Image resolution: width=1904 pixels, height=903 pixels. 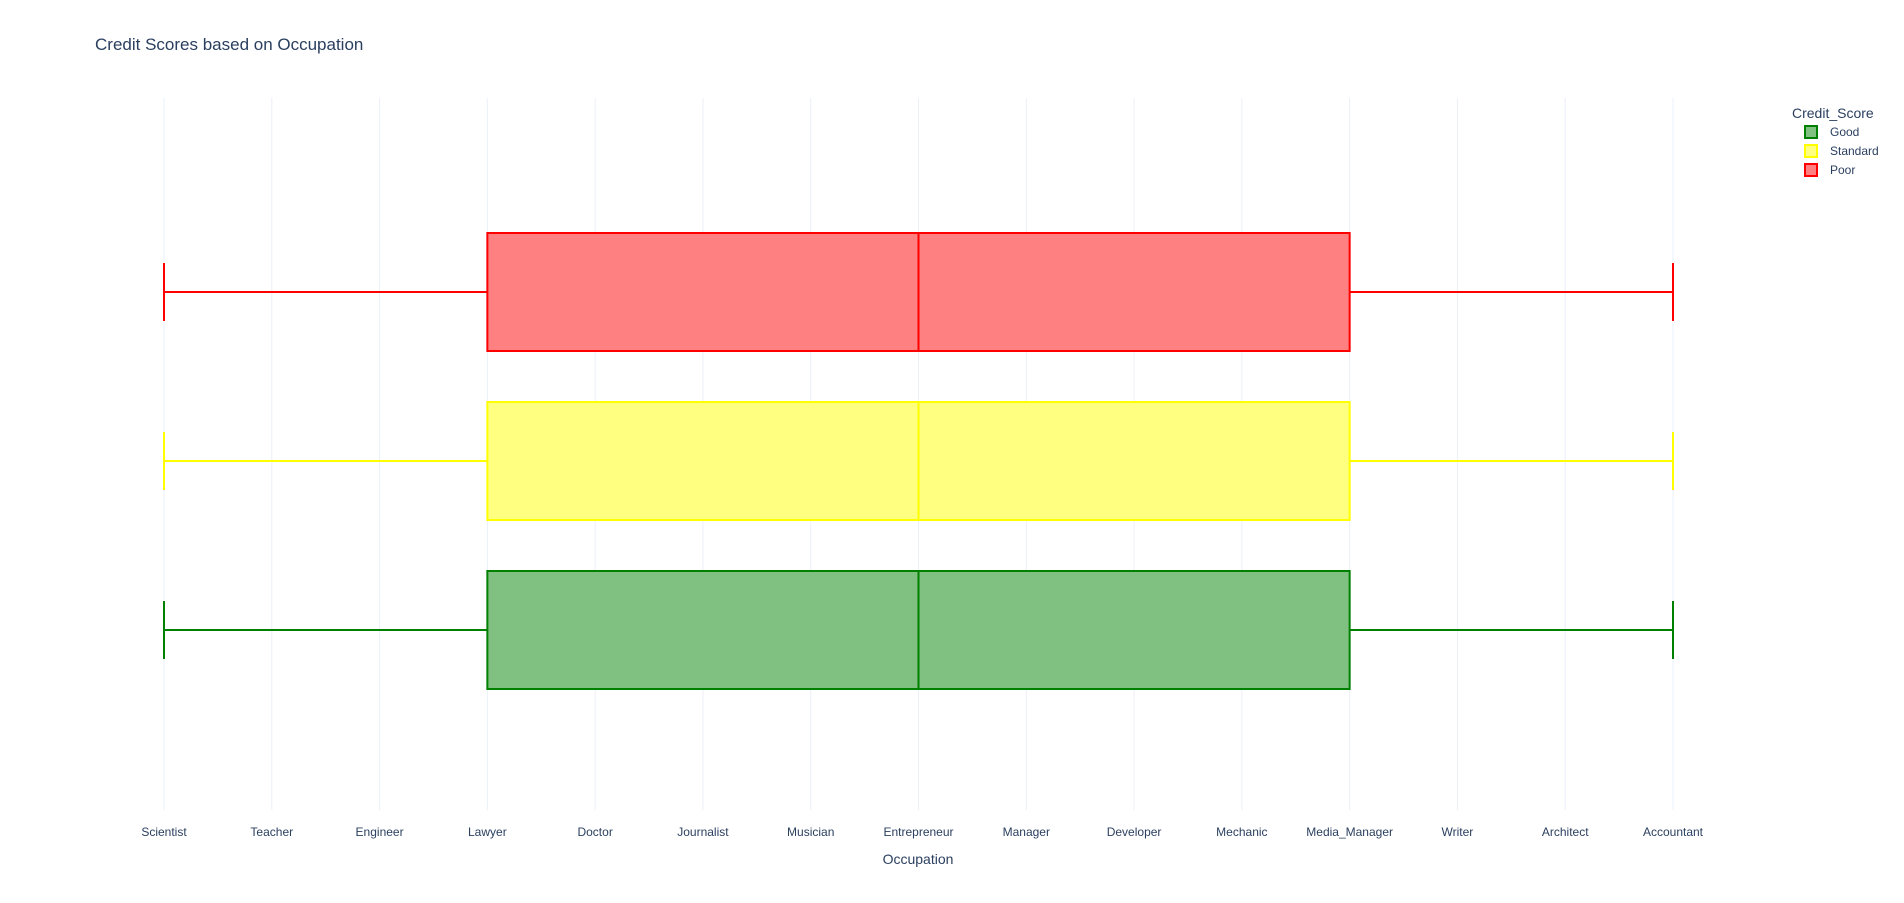 I want to click on x-tick-label: Doctor, so click(x=594, y=832).